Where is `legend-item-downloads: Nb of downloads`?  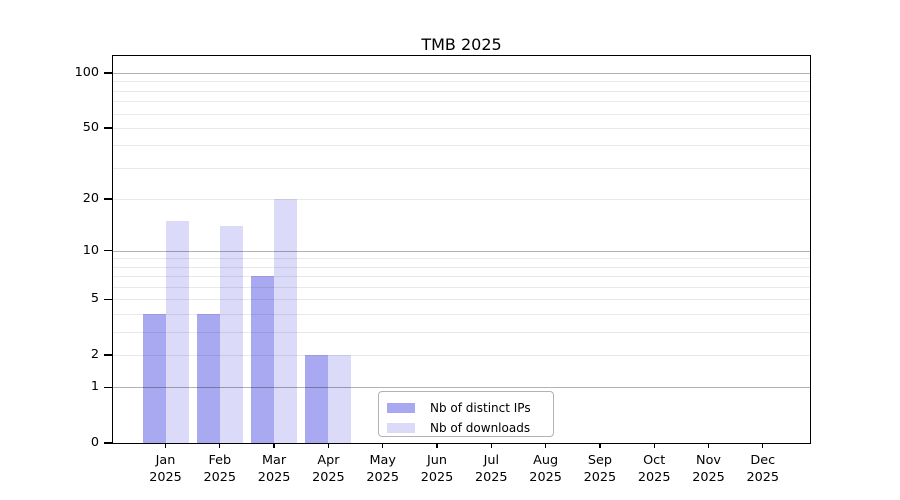 legend-item-downloads: Nb of downloads is located at coordinates (470, 428).